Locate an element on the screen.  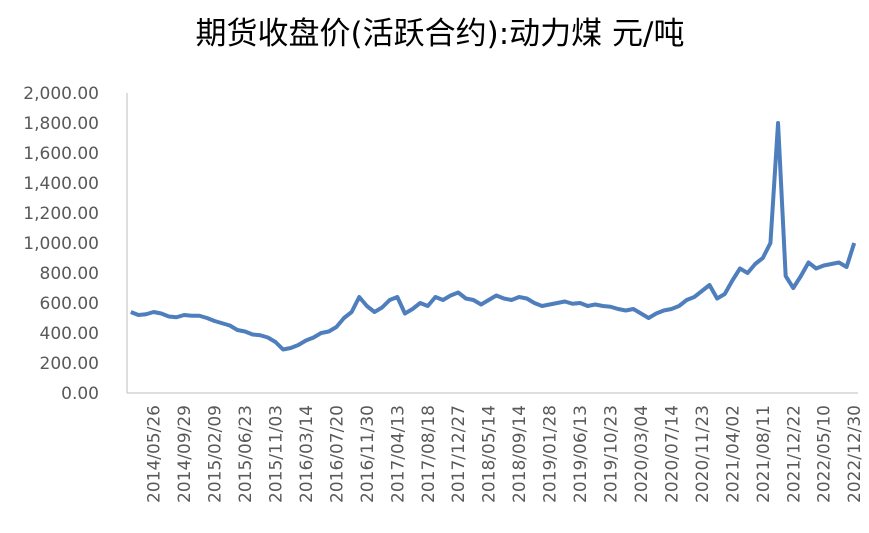
x-tick-label: 2022/12/30 is located at coordinates (855, 454).